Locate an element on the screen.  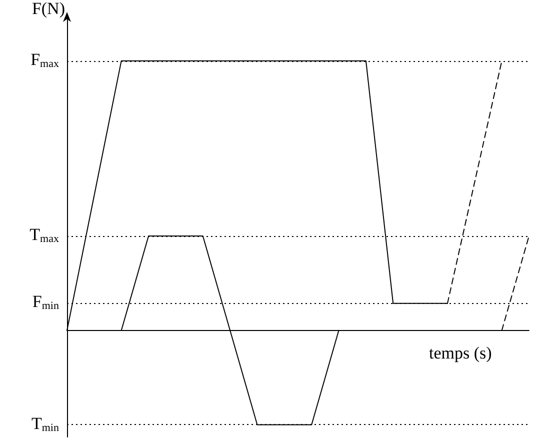
ref-line-label: T$_{max}$ is located at coordinates (44, 236).